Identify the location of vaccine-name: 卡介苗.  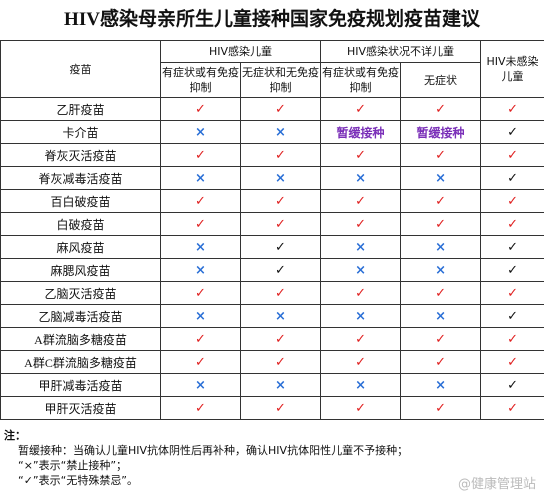
(80, 132).